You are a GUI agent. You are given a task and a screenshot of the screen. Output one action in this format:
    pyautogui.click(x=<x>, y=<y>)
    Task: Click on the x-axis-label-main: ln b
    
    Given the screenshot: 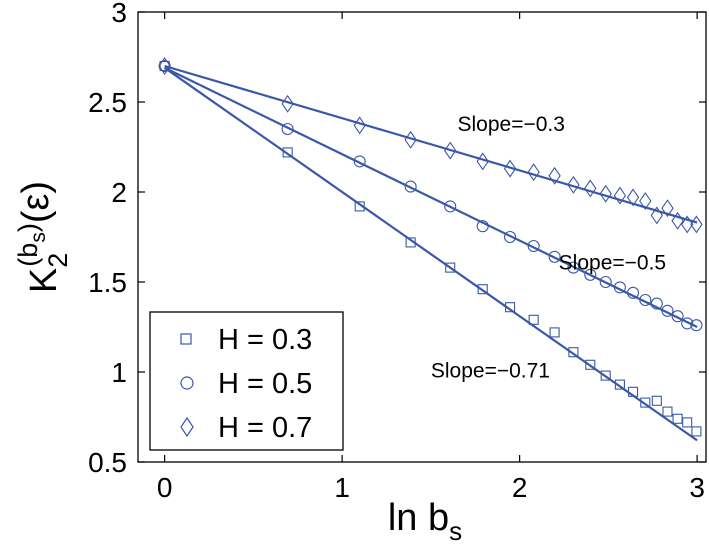 What is the action you would take?
    pyautogui.click(x=418, y=518)
    